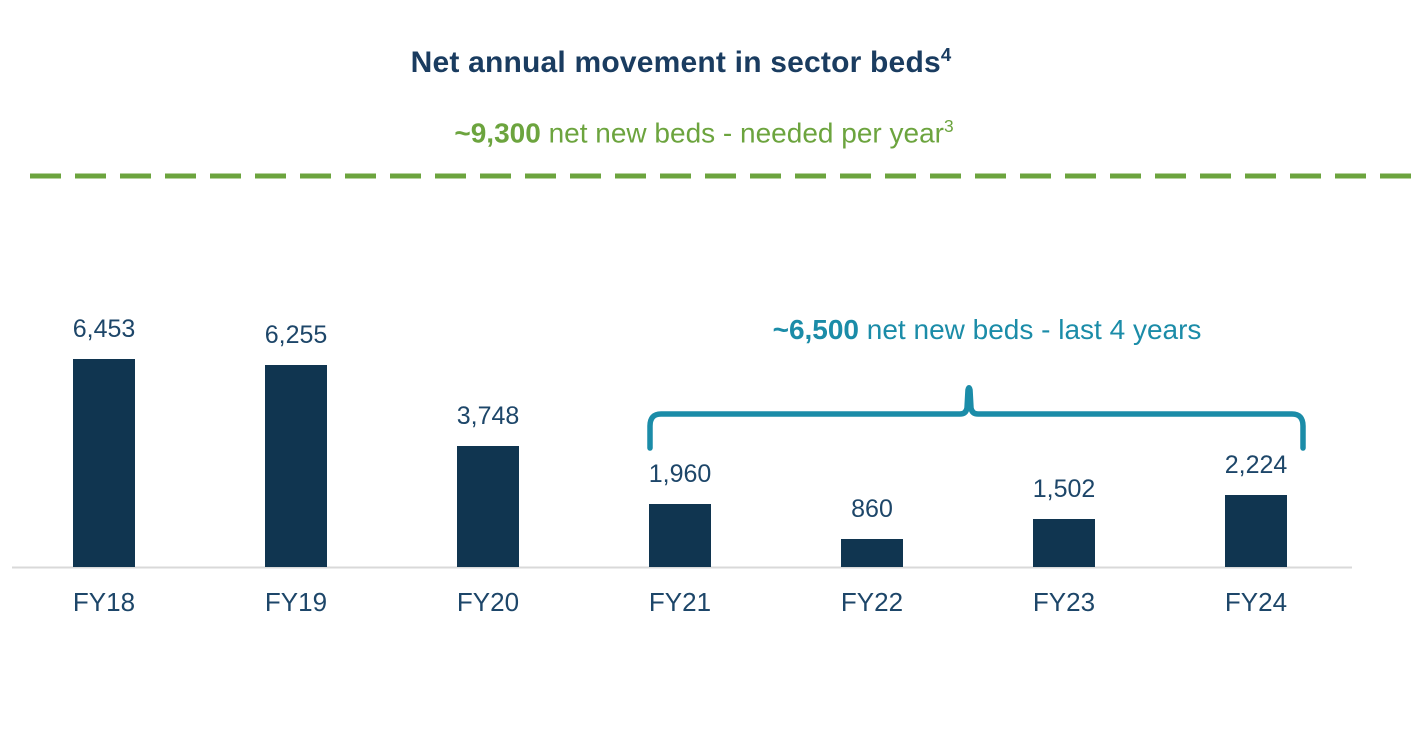 This screenshot has height=733, width=1414. Describe the element at coordinates (296, 602) in the screenshot. I see `x-tick-FY19: FY19` at that location.